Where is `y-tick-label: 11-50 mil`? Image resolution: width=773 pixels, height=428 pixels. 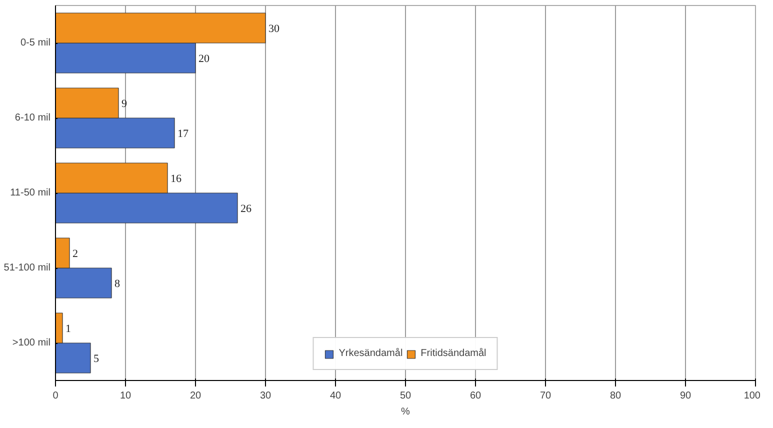
y-tick-label: 11-50 mil is located at coordinates (30, 193).